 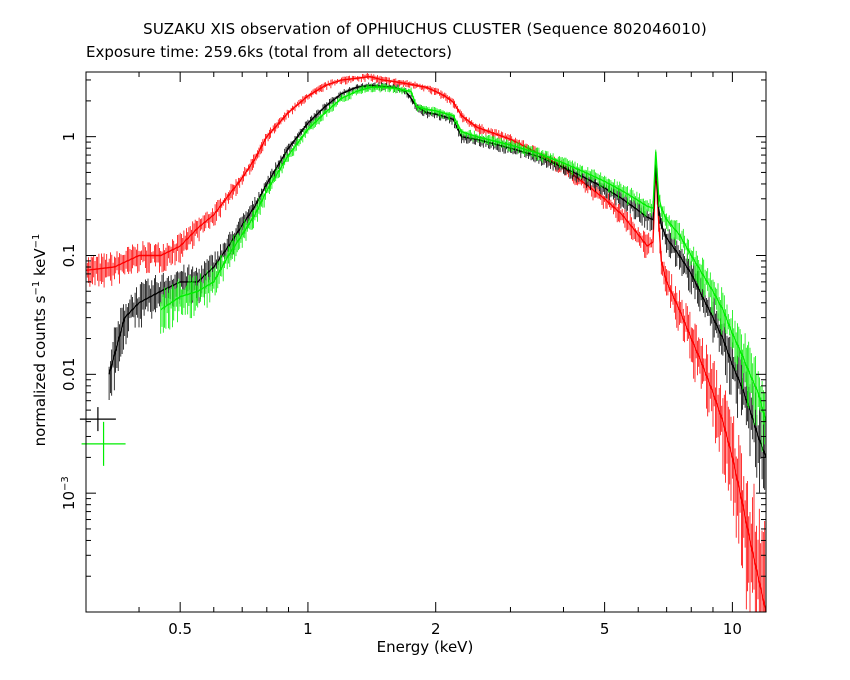 What do you see at coordinates (40, 264) in the screenshot?
I see `y-axis-label-unit: keV` at bounding box center [40, 264].